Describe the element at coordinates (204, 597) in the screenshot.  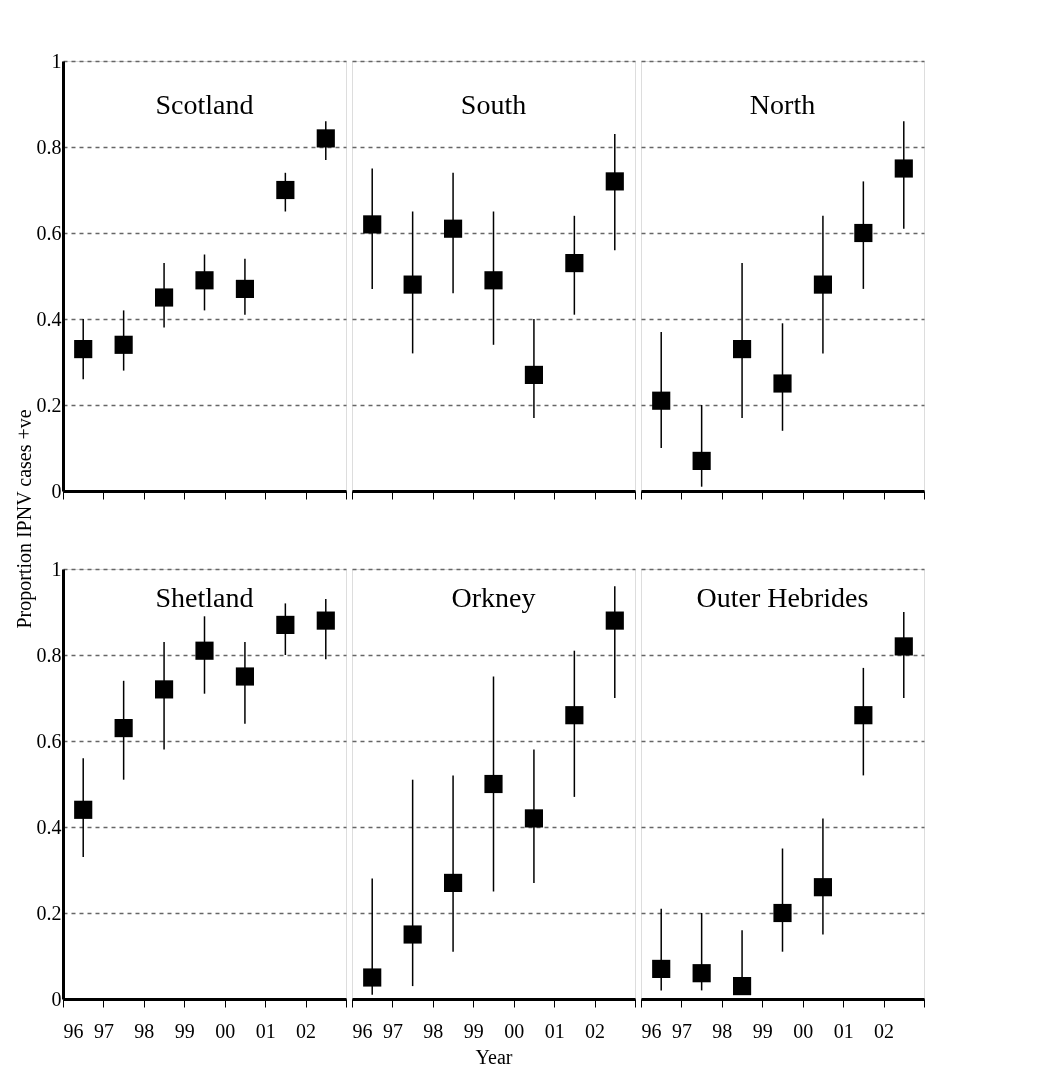
I see `chart-title: Shetland` at that location.